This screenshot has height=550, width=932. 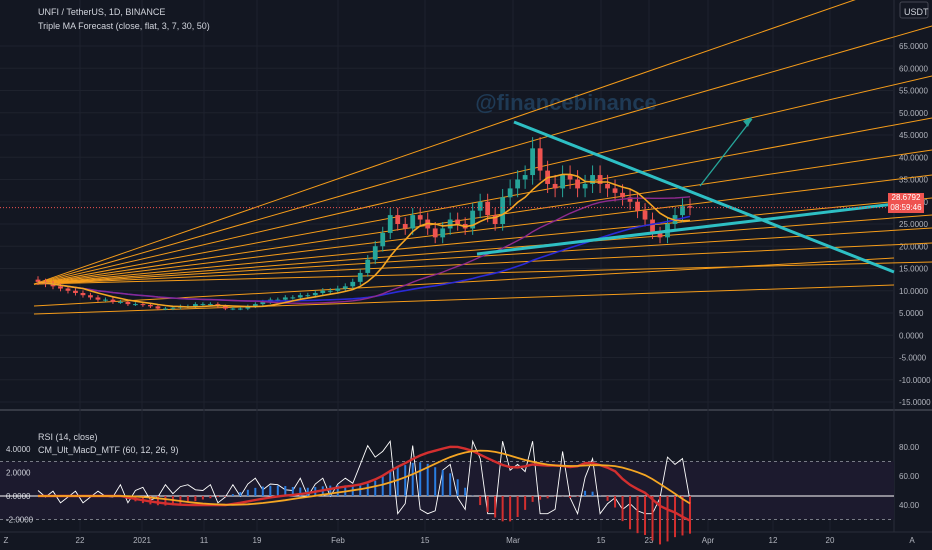 What do you see at coordinates (102, 12) in the screenshot?
I see `symbol-legend: UNFI / TetherUS, 1D, BINANCE` at bounding box center [102, 12].